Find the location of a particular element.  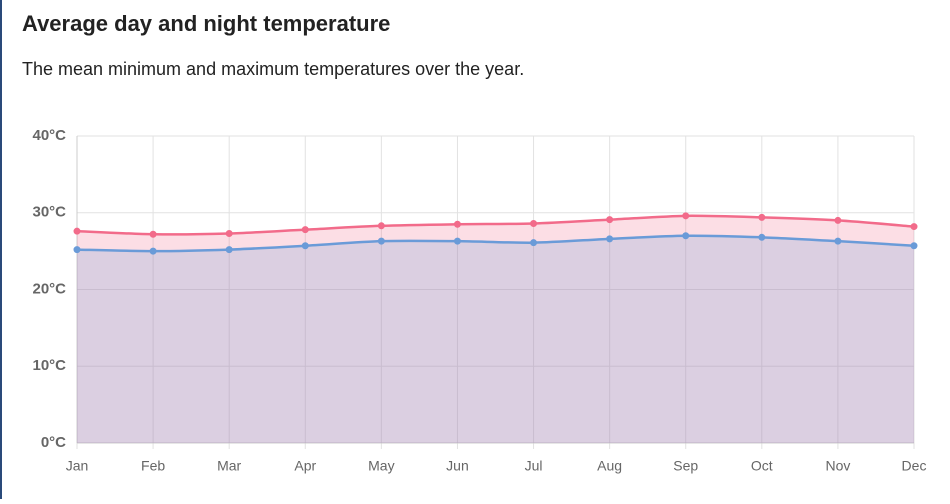

x-tick-label: Sep is located at coordinates (685, 466).